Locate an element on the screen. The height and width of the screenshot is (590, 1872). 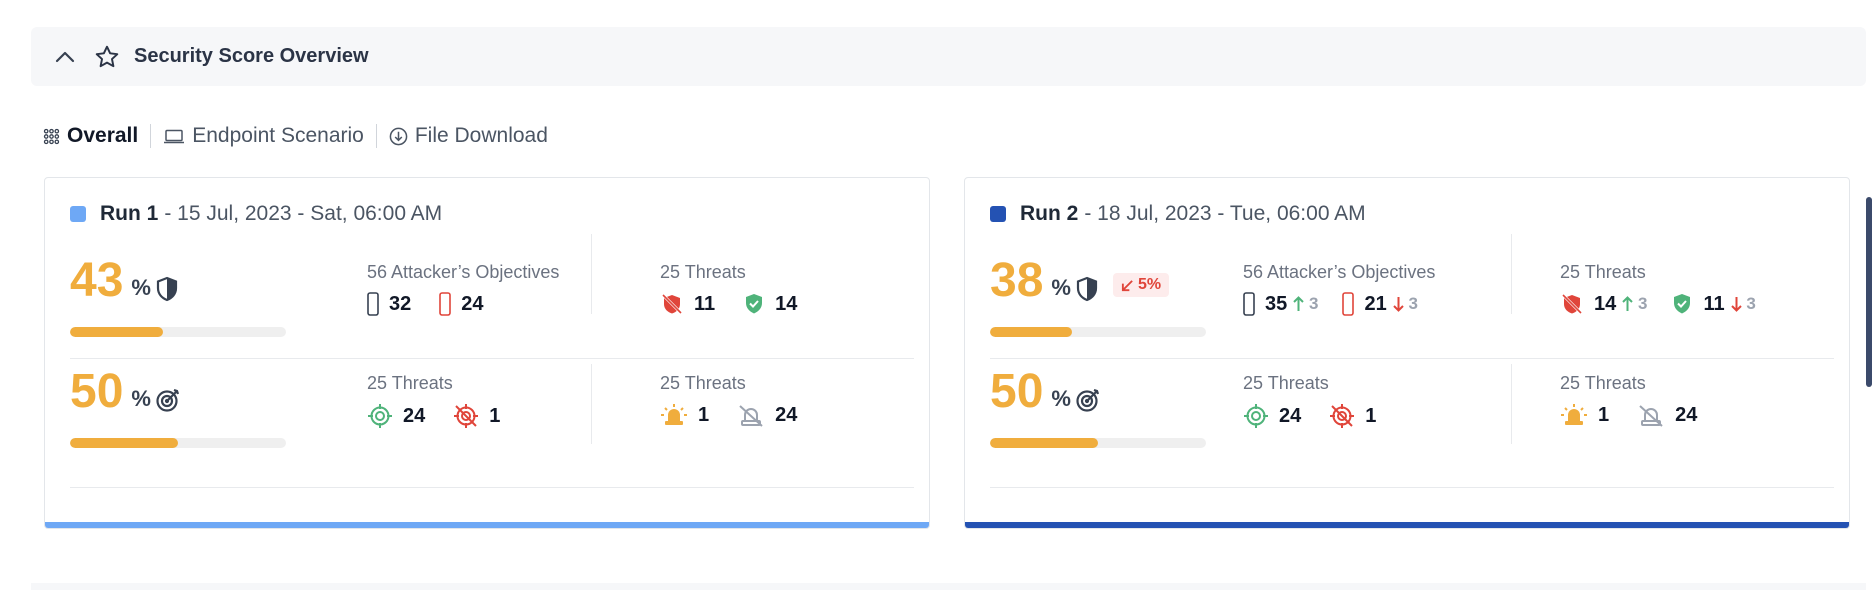
objectives-failed: 21 is located at coordinates (1375, 303).